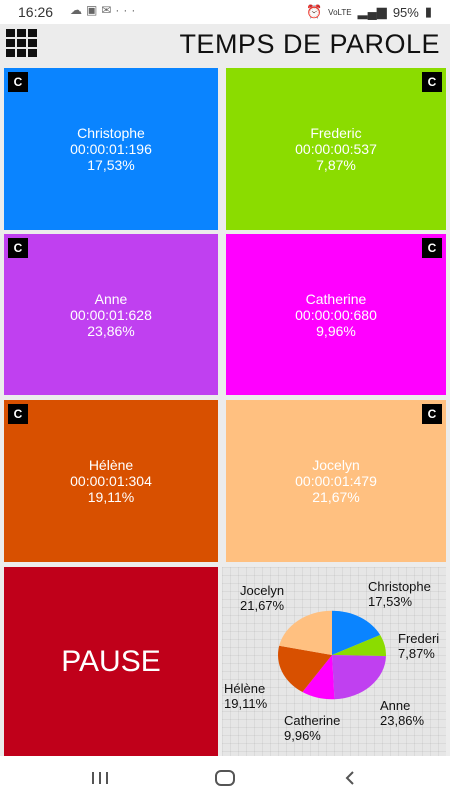  What do you see at coordinates (312, 720) in the screenshot?
I see `pie-label-name: Catherine` at bounding box center [312, 720].